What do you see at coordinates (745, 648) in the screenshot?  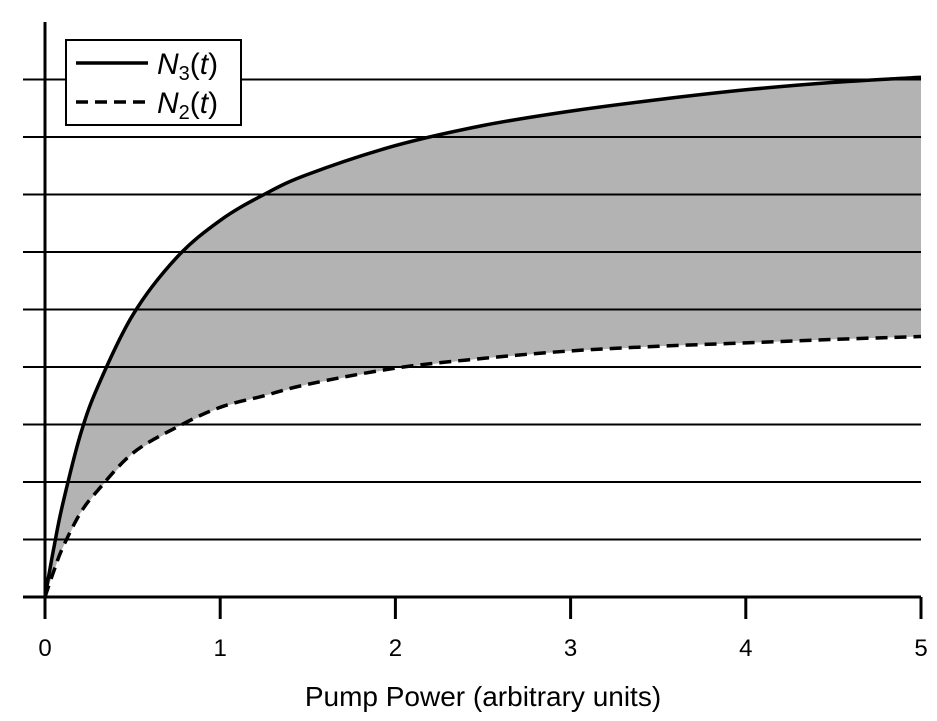 I see `x-tick-label: 4` at bounding box center [745, 648].